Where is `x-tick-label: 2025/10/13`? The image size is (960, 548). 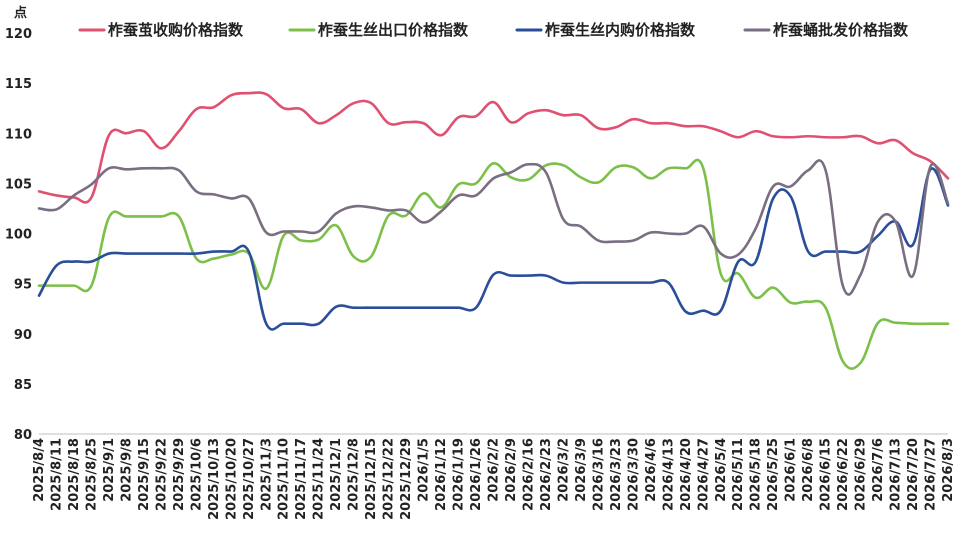
x-tick-label: 2025/10/13 is located at coordinates (214, 479).